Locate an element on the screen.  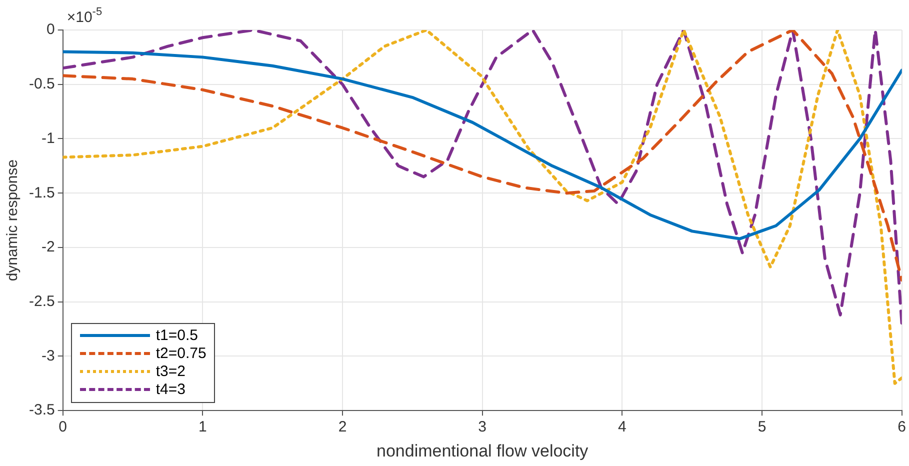
legend-label: t3=2 is located at coordinates (171, 371).